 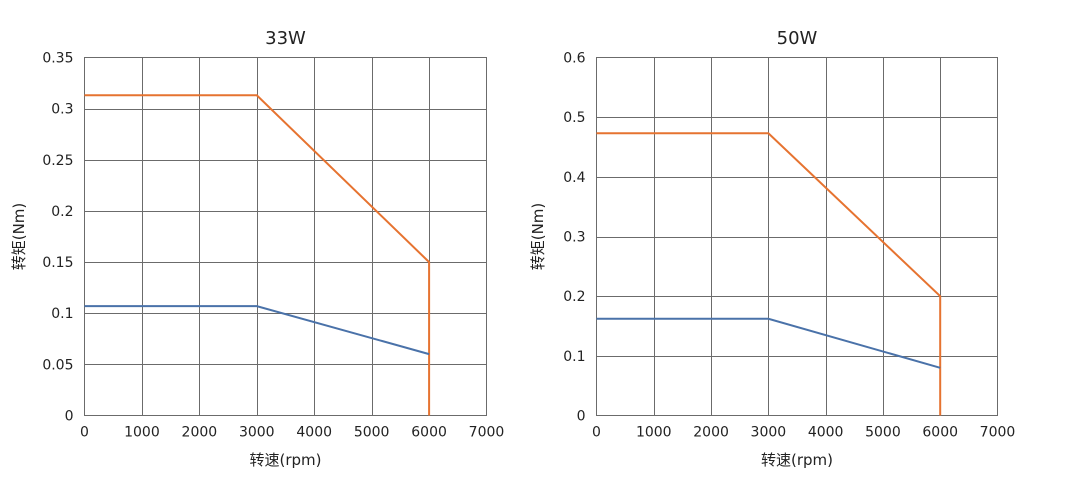 What do you see at coordinates (57, 263) in the screenshot?
I see `y-tick-label: 0.15` at bounding box center [57, 263].